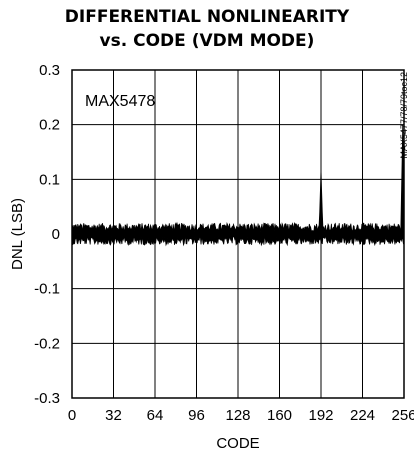 The image size is (414, 460). What do you see at coordinates (320, 415) in the screenshot?
I see `x-tick-label: 192` at bounding box center [320, 415].